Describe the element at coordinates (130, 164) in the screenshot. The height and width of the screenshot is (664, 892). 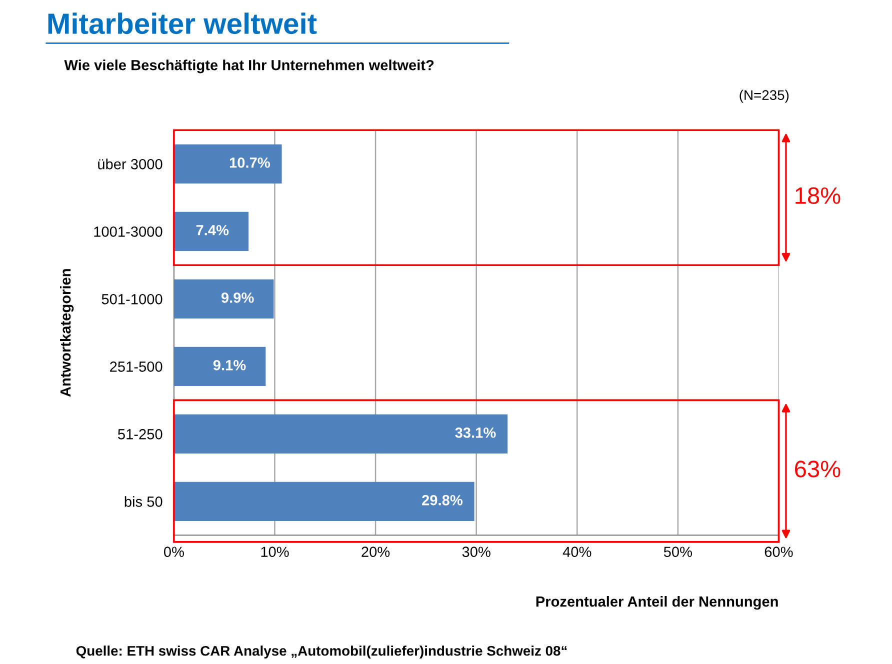
I see `y-tick-label: über 3000` at that location.